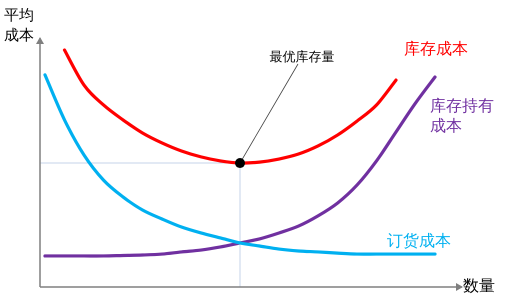  I want to click on series-label: 库存成本, so click(436, 48).